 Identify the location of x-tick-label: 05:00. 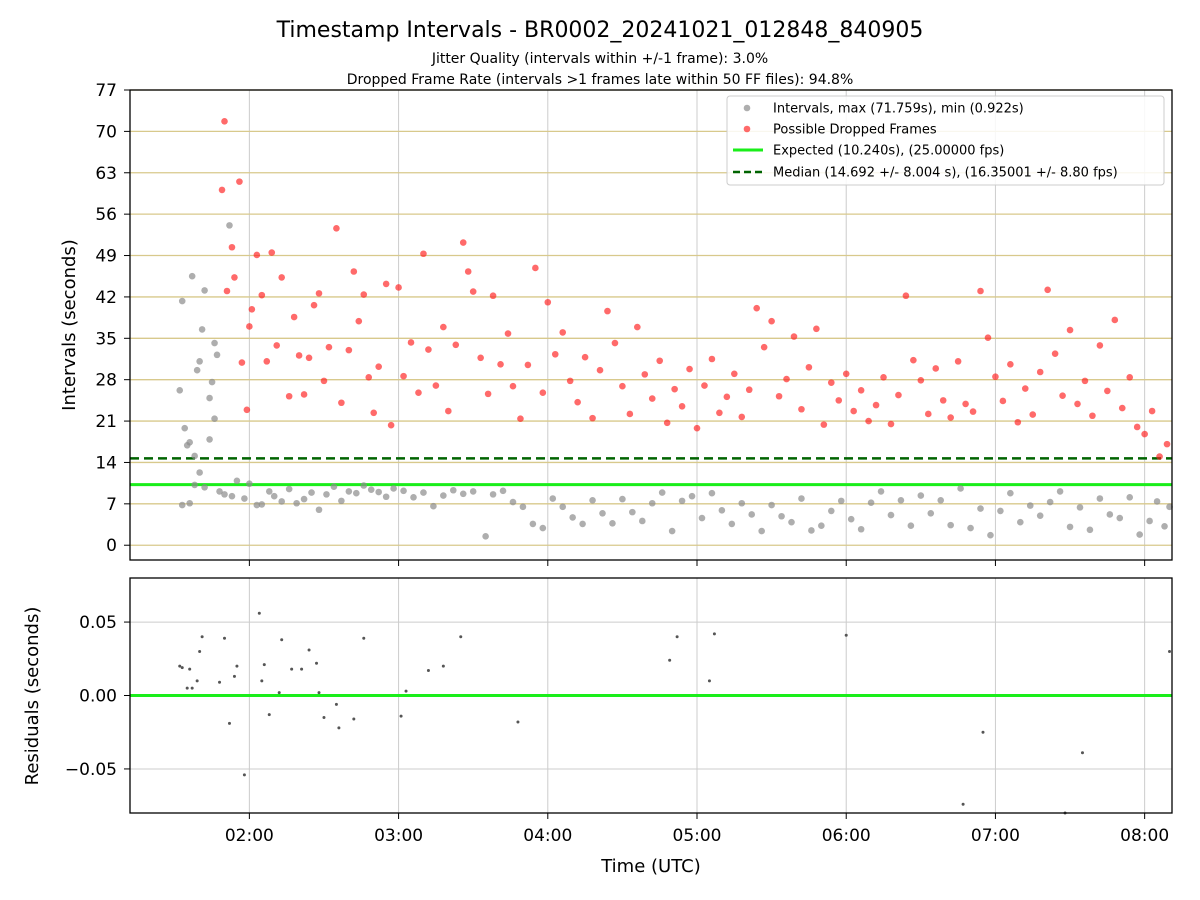
(697, 836).